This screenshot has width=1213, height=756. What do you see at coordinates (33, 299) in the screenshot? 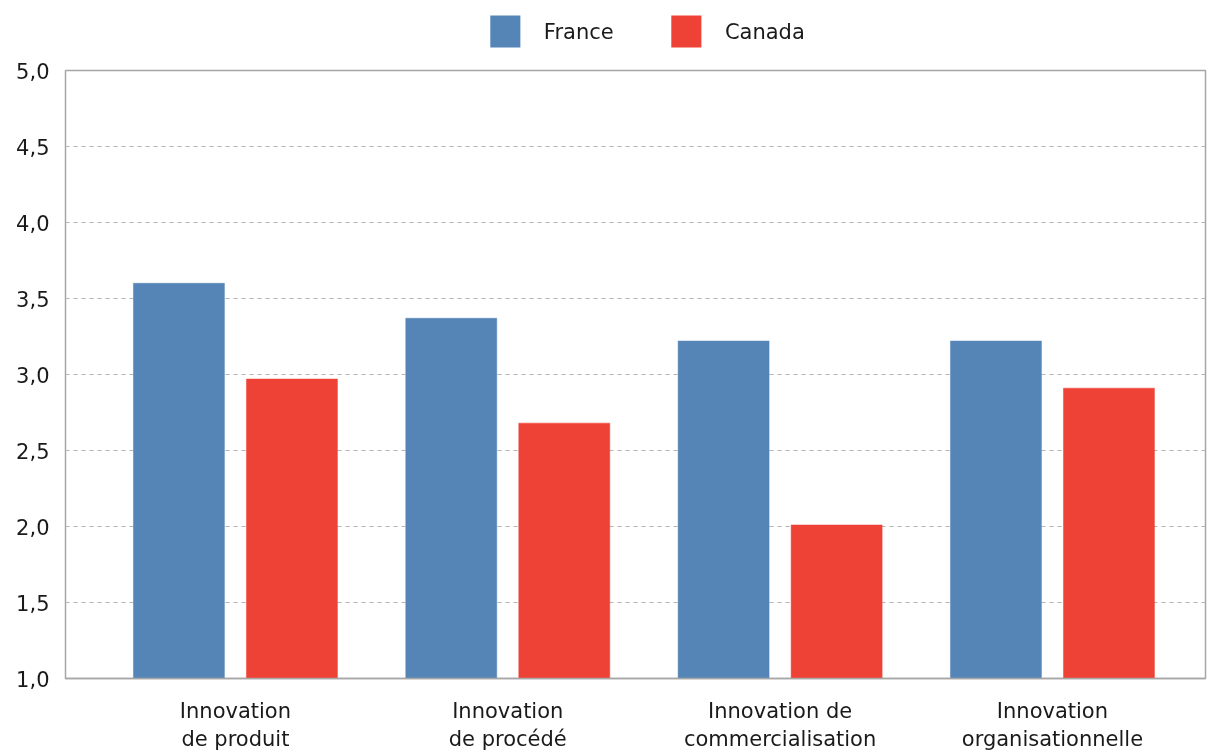
I see `y-tick-label: 3,5` at bounding box center [33, 299].